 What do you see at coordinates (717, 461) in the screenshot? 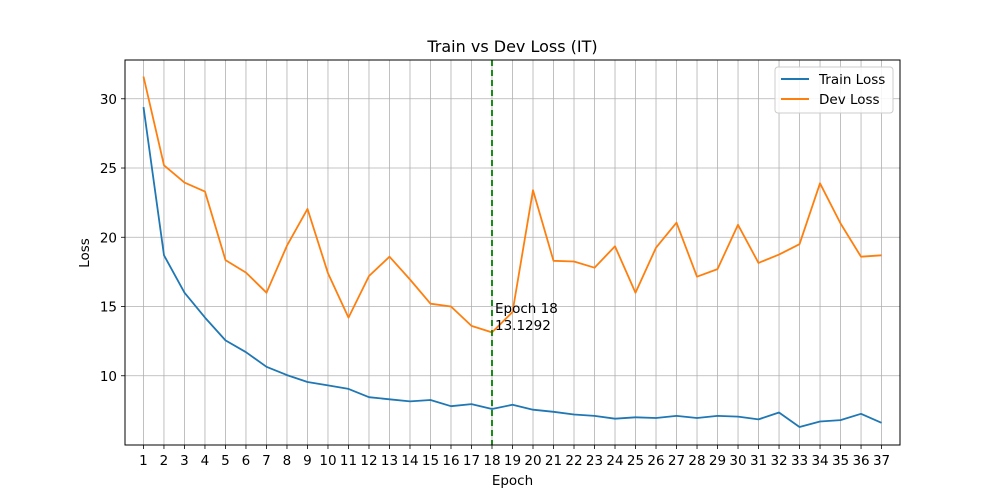
I see `x-tick-label: 29` at bounding box center [717, 461].